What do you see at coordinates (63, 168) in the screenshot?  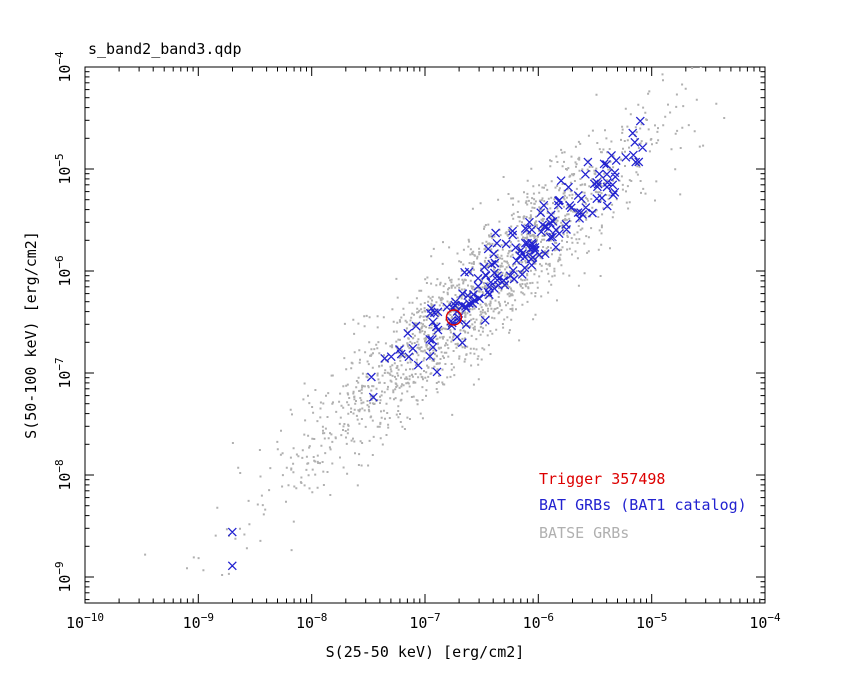 I see `y-tick-label: 10−5` at bounding box center [63, 168].